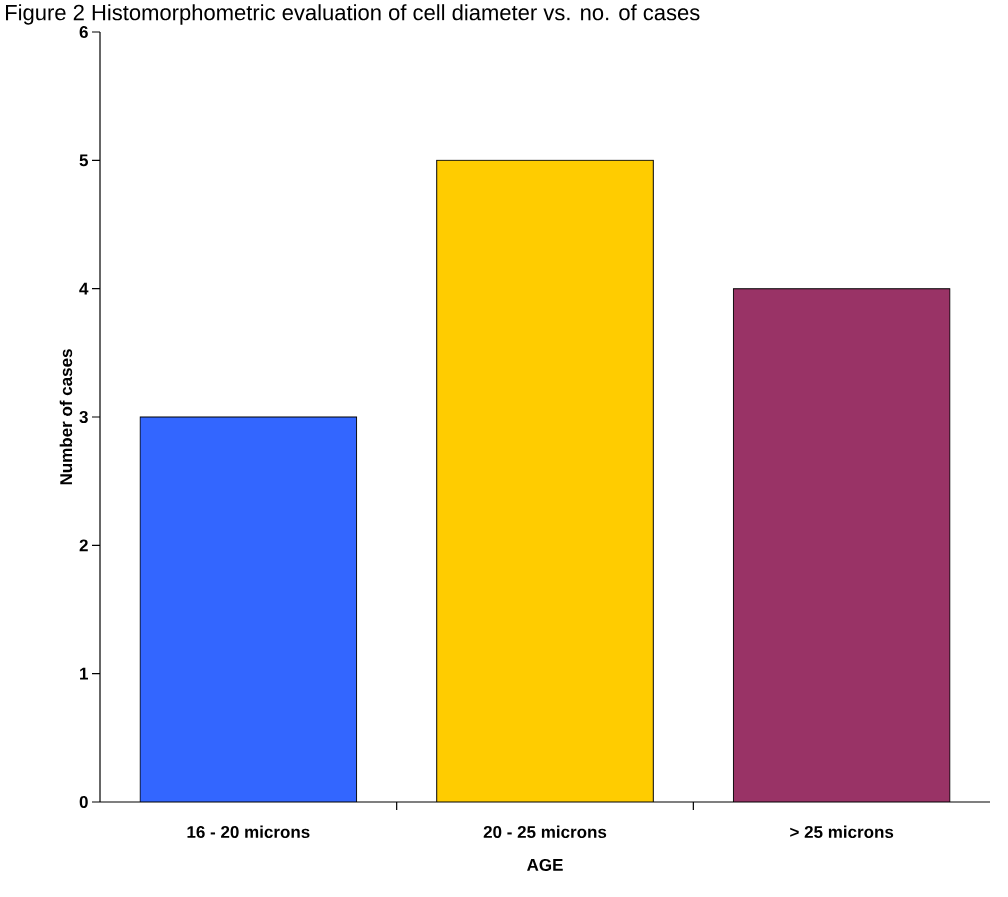 Image resolution: width=1008 pixels, height=897 pixels. Describe the element at coordinates (84, 673) in the screenshot. I see `y-tick-label: 1` at that location.